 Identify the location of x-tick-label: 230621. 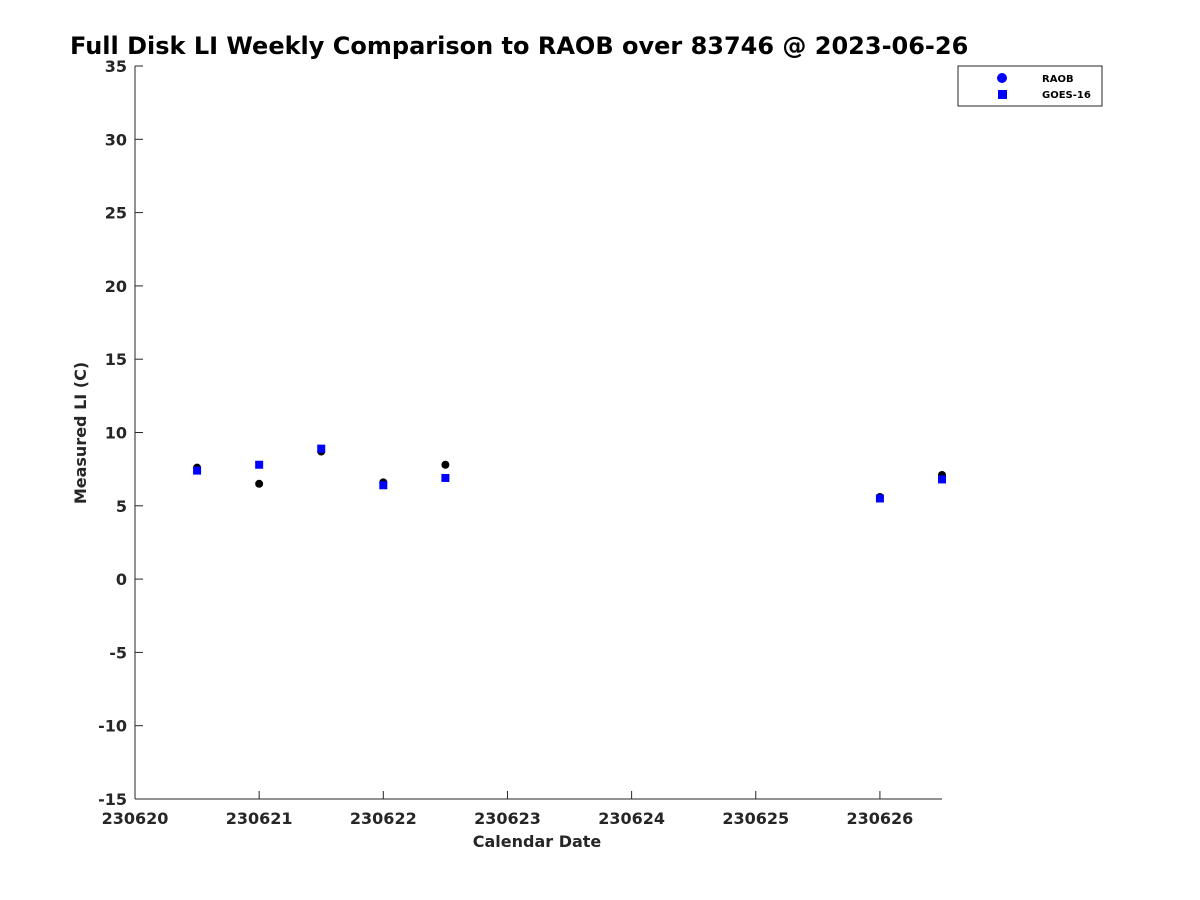
(259, 818).